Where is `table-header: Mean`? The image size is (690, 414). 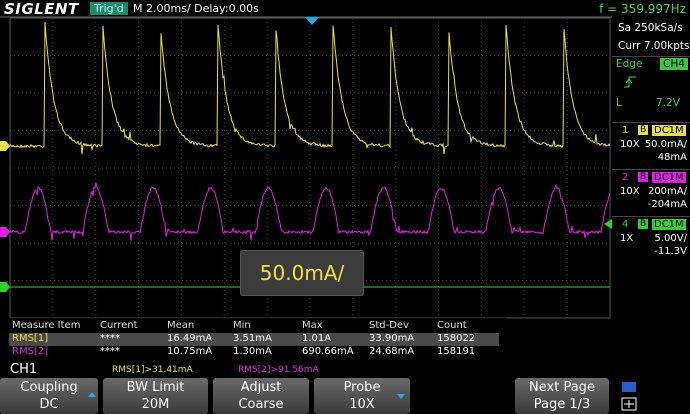
table-header: Mean is located at coordinates (181, 325).